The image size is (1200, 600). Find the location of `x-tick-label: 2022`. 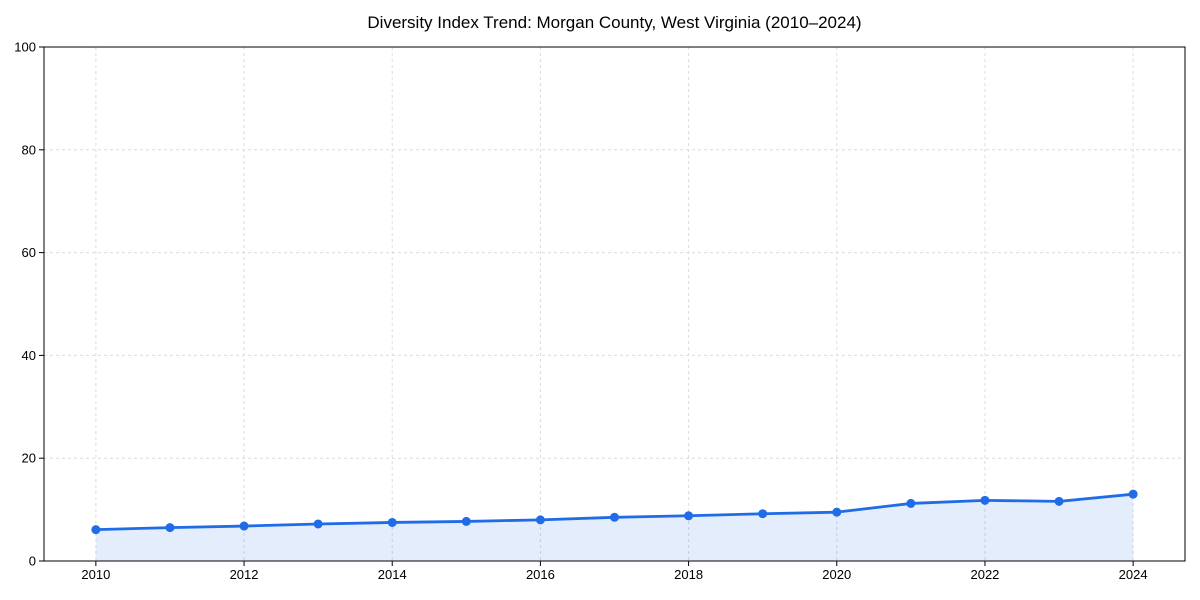

x-tick-label: 2022 is located at coordinates (984, 574).